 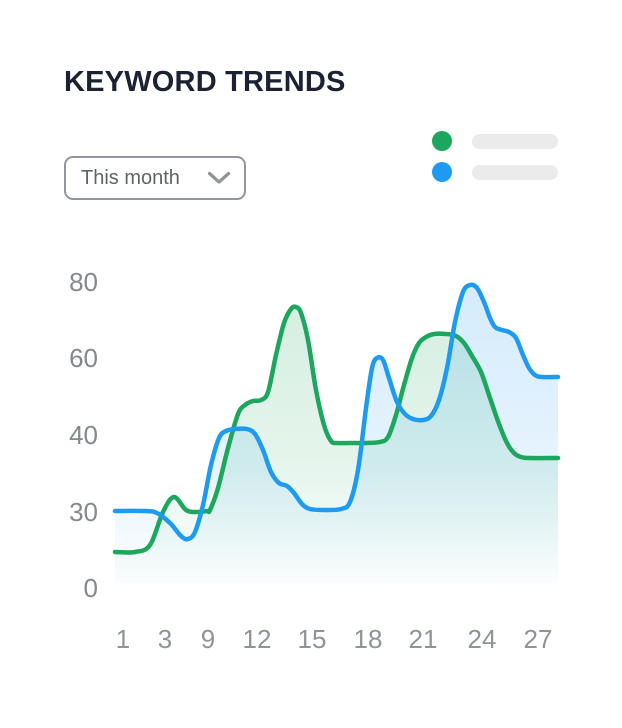 What do you see at coordinates (83, 358) in the screenshot?
I see `y-axis-tick-label: 60` at bounding box center [83, 358].